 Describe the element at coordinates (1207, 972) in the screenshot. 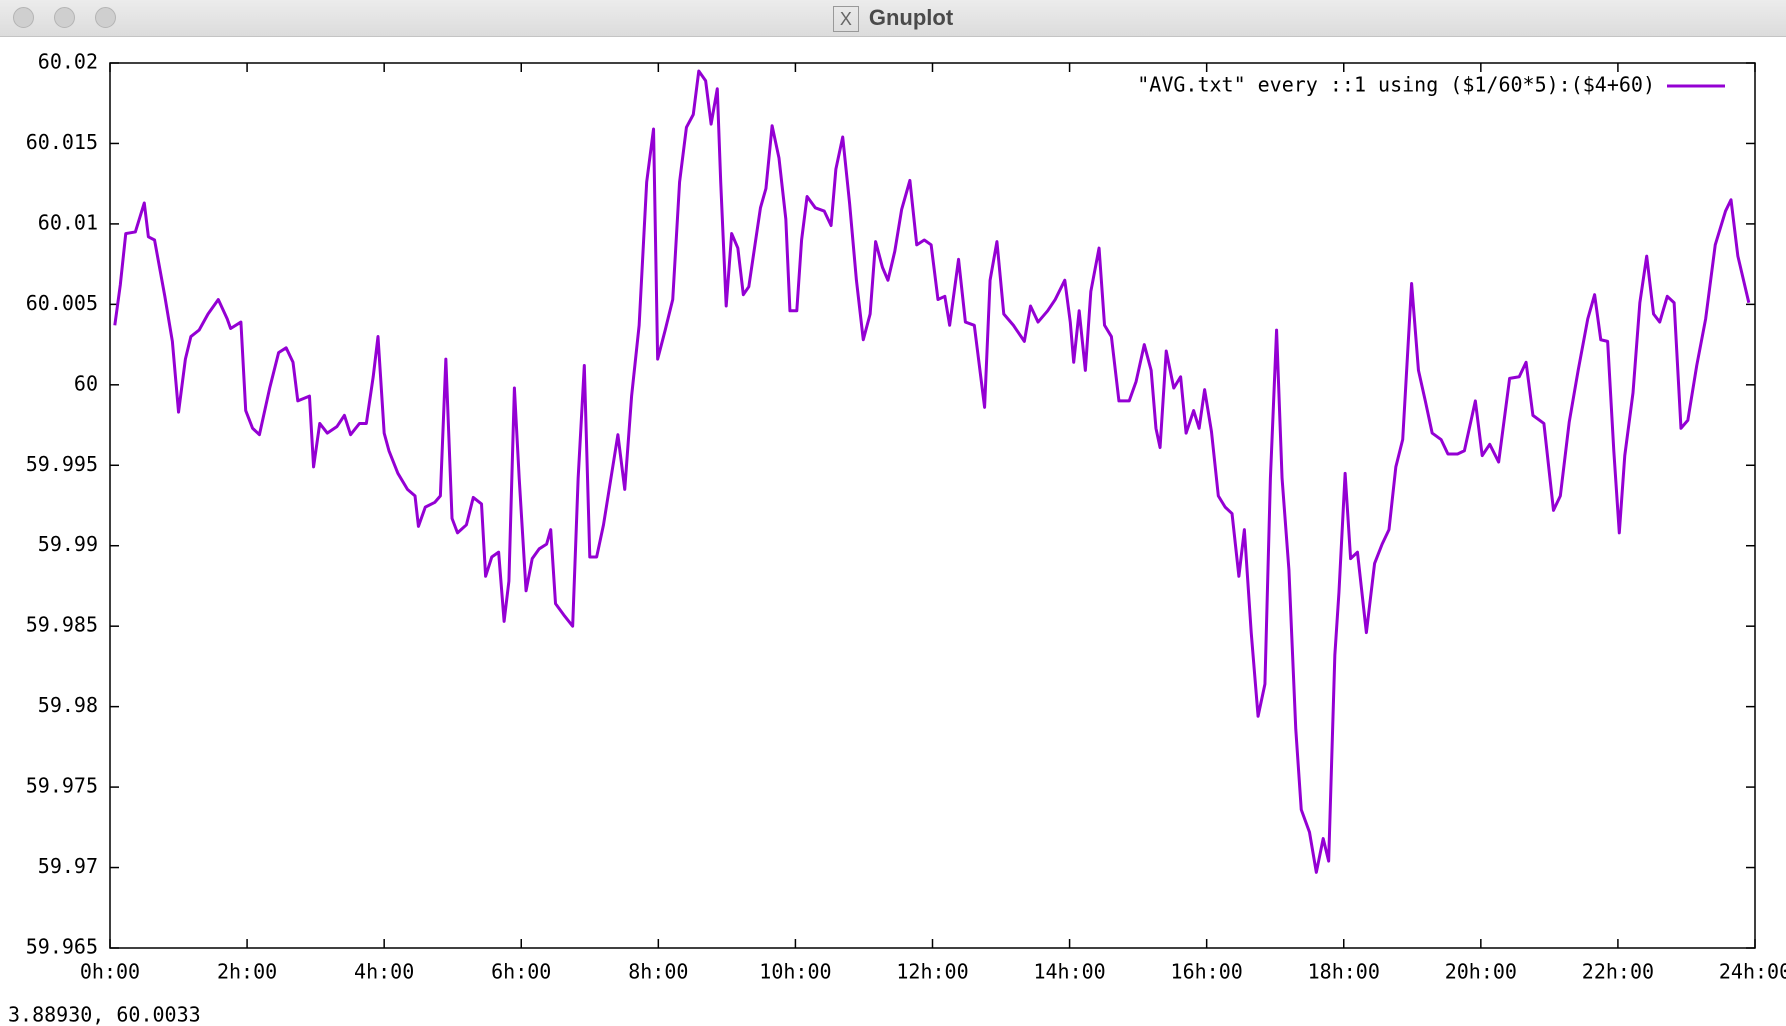

I see `x-tick-label: 16h:00` at that location.